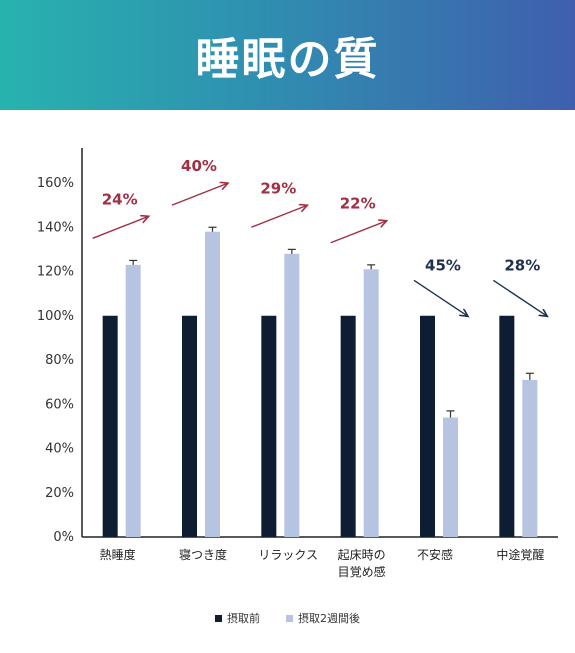 Image resolution: width=575 pixels, height=653 pixels. What do you see at coordinates (288, 555) in the screenshot?
I see `category-label: リラックス` at bounding box center [288, 555].